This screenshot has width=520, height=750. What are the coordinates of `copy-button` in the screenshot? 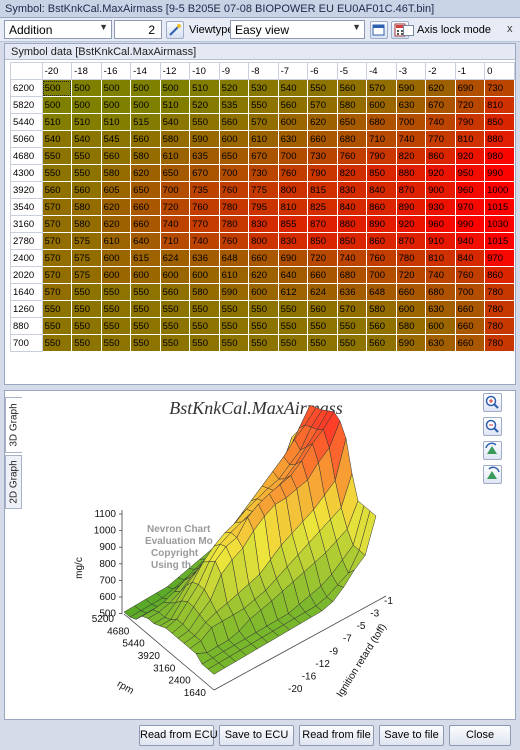 It's located at (379, 30).